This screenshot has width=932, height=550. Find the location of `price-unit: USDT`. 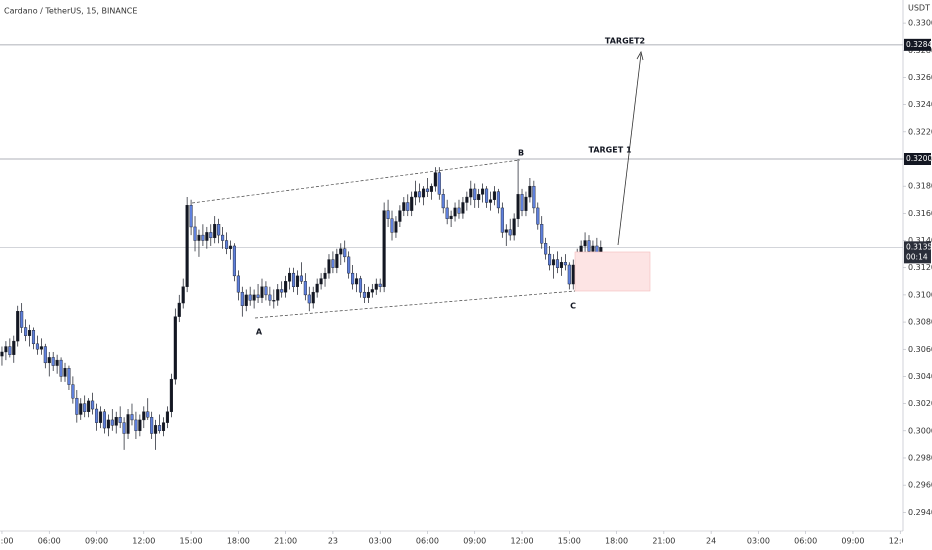

price-unit: USDT is located at coordinates (919, 8).